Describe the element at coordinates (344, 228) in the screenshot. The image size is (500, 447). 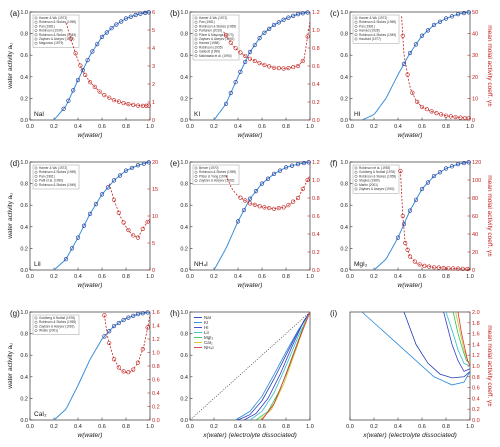
I see `y-tick-label: 0.4` at that location.